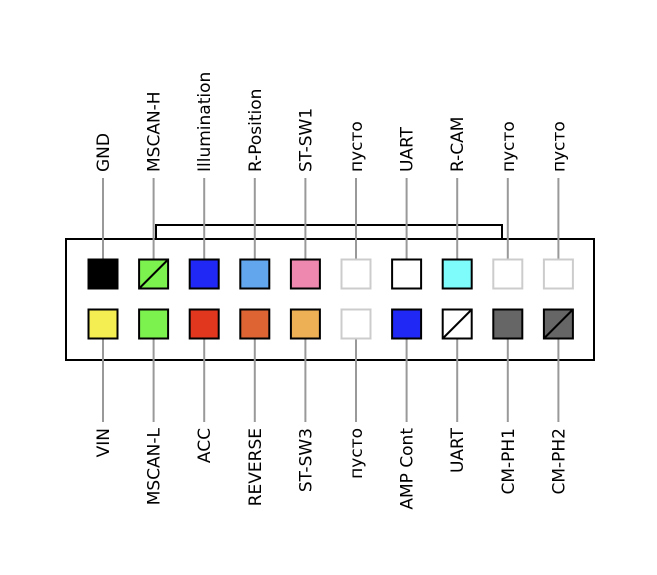  Describe the element at coordinates (408, 469) in the screenshot. I see `pin-label: AMP Cont` at that location.